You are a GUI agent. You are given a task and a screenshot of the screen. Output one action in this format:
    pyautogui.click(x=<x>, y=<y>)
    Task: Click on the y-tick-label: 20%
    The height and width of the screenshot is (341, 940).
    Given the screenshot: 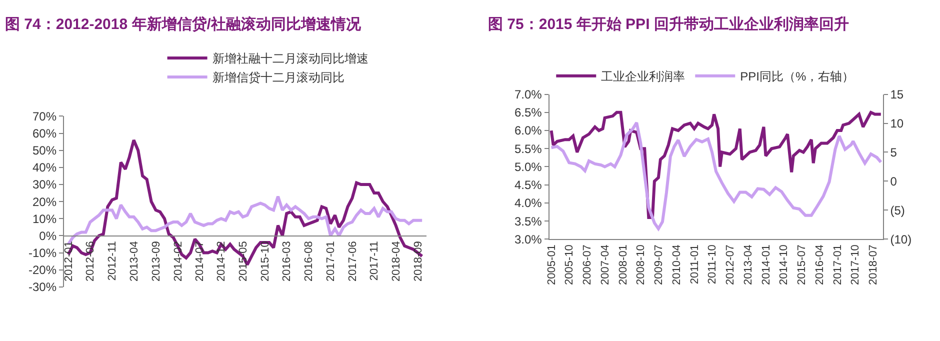 What is the action you would take?
    pyautogui.click(x=44, y=201)
    